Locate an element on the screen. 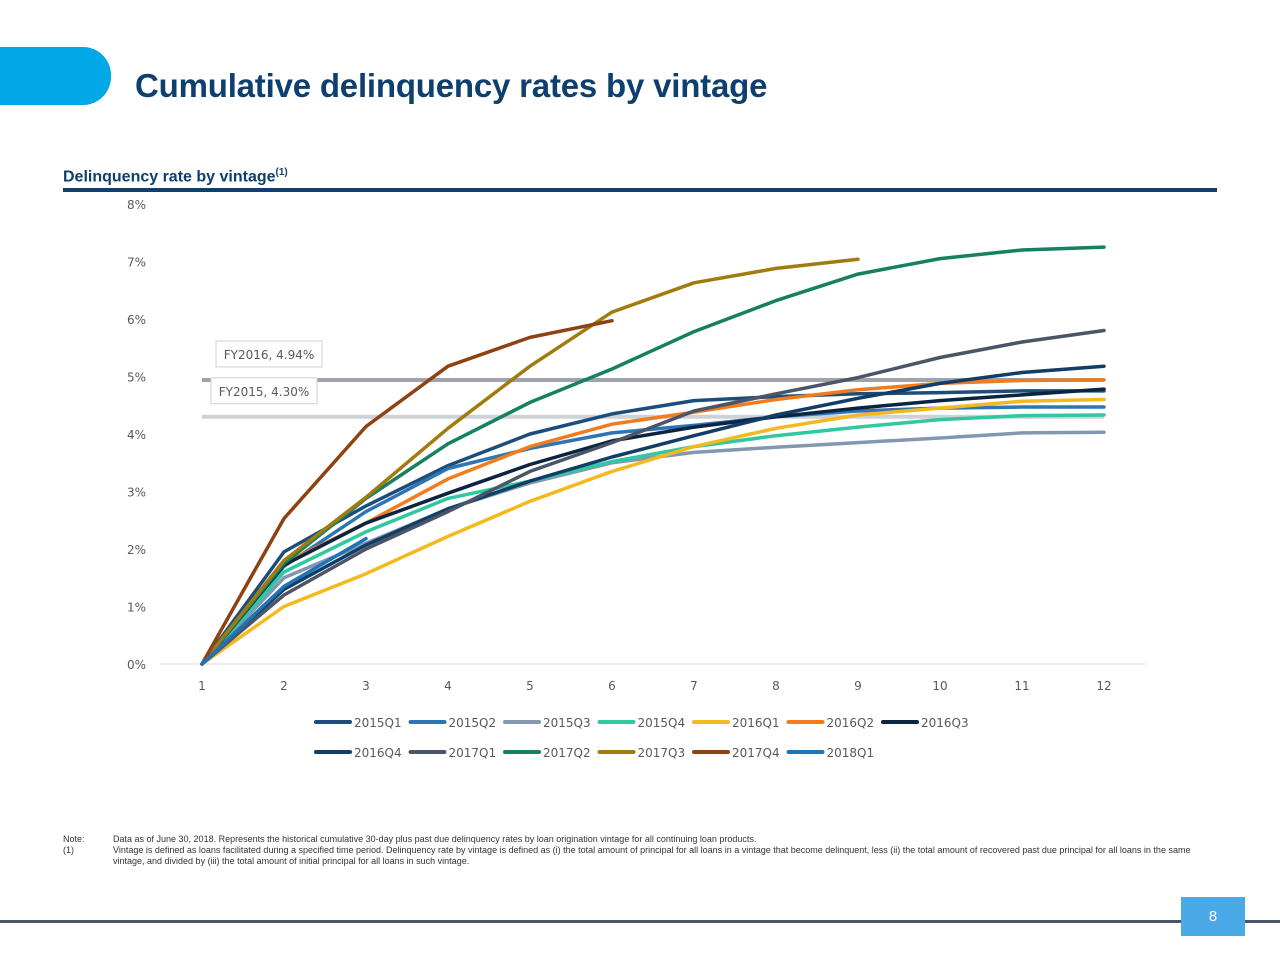  legend-item-2016q4: 2016Q4 is located at coordinates (358, 753).